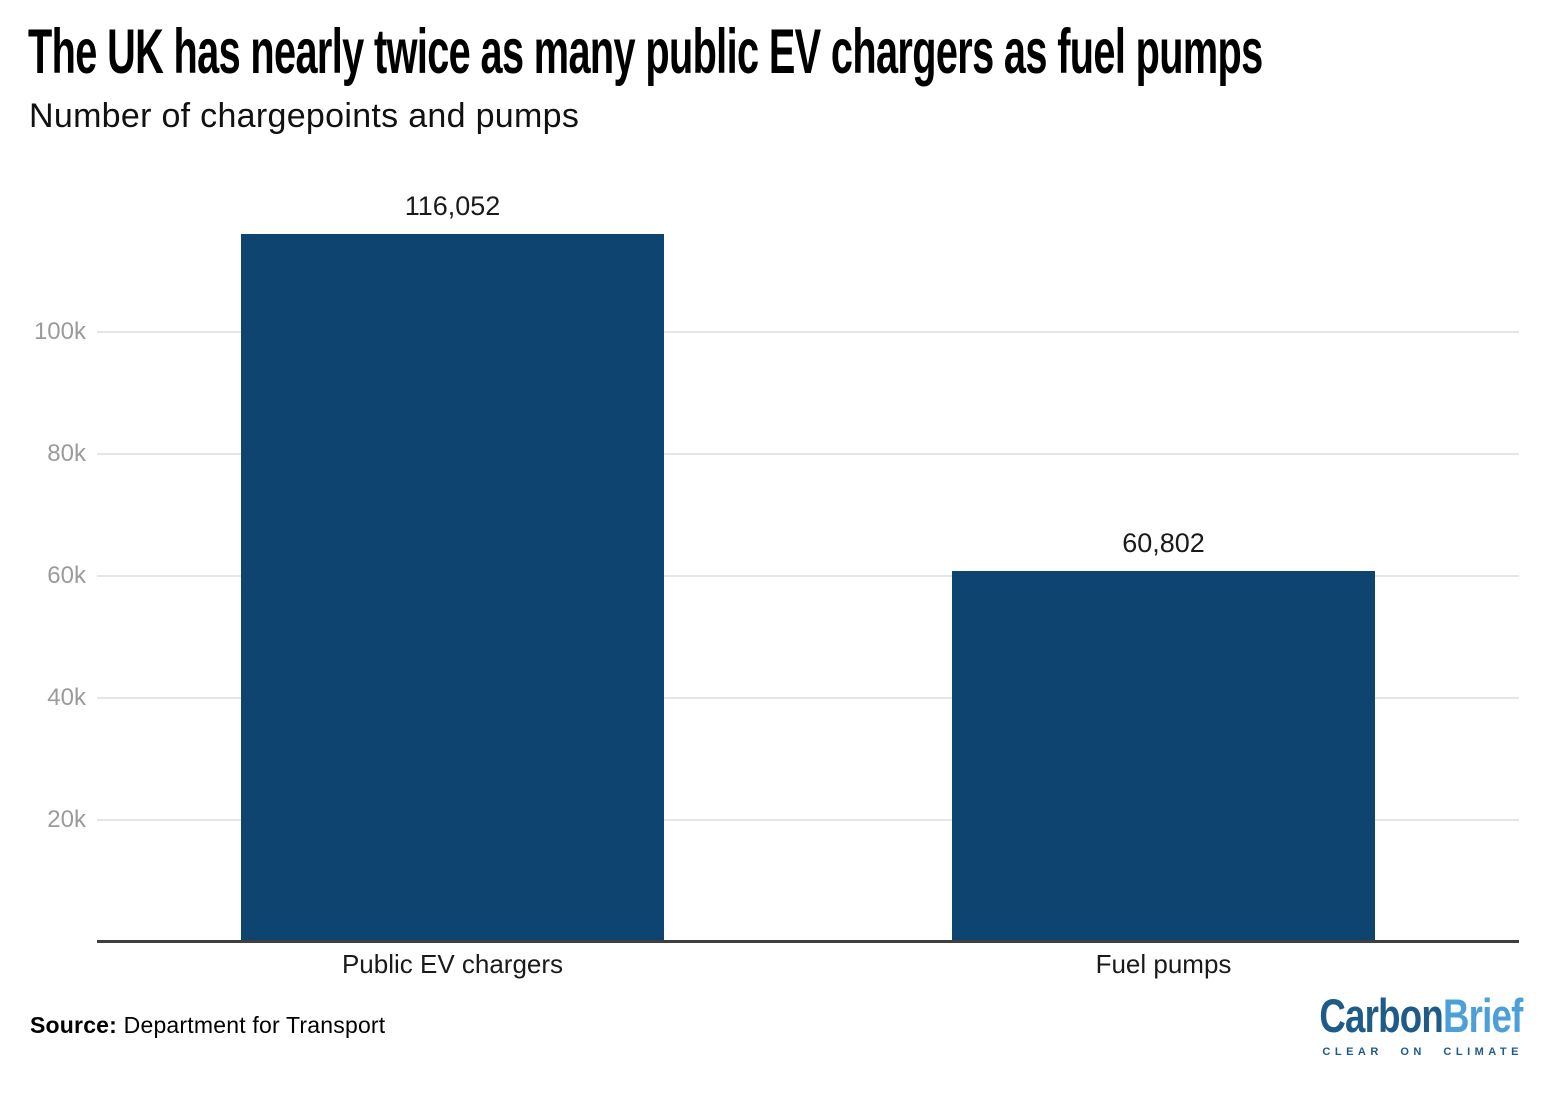 Image resolution: width=1560 pixels, height=1096 pixels. What do you see at coordinates (66, 453) in the screenshot?
I see `y-tick-label: 80k` at bounding box center [66, 453].